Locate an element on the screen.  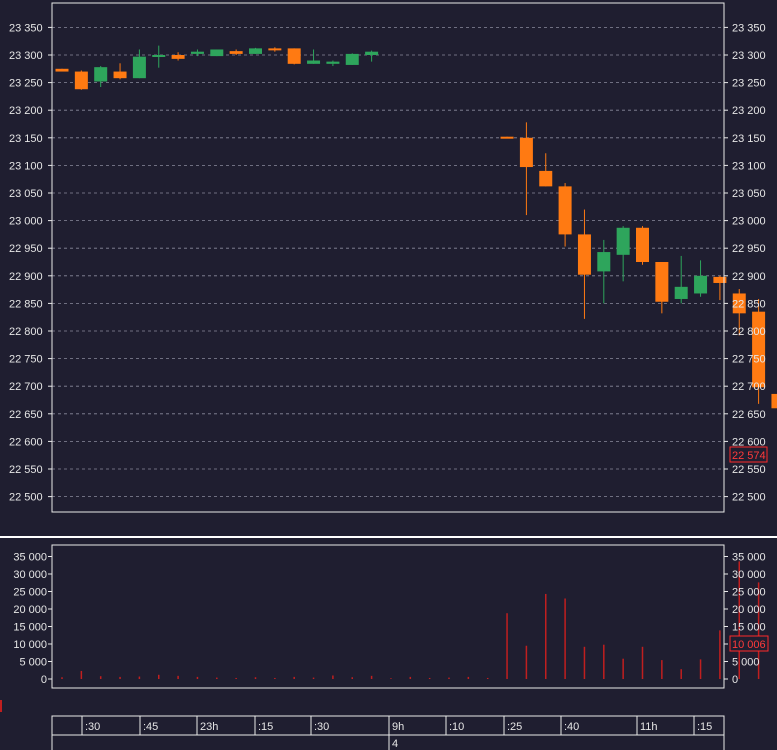
volume-last-value-tag: 10 006 is located at coordinates (749, 643).